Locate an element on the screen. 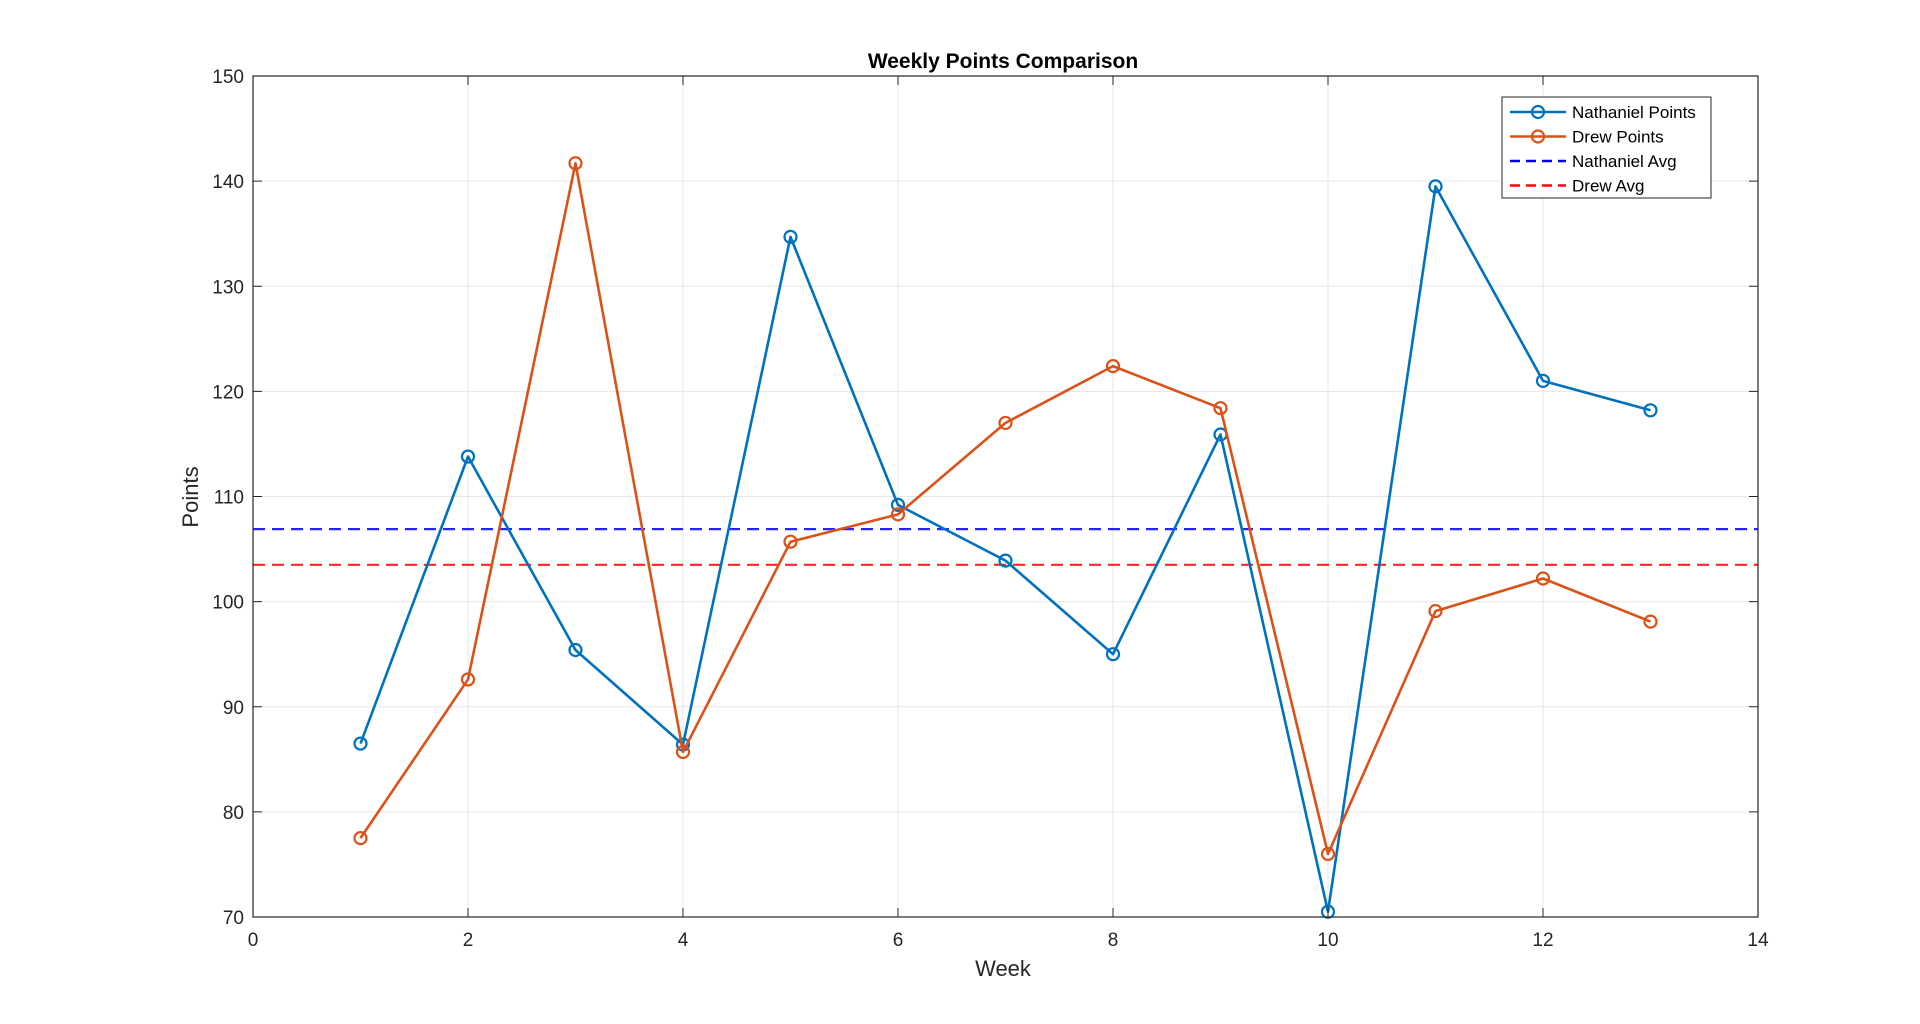 This screenshot has width=1920, height=1024. x-tick-label: 14 is located at coordinates (1758, 940).